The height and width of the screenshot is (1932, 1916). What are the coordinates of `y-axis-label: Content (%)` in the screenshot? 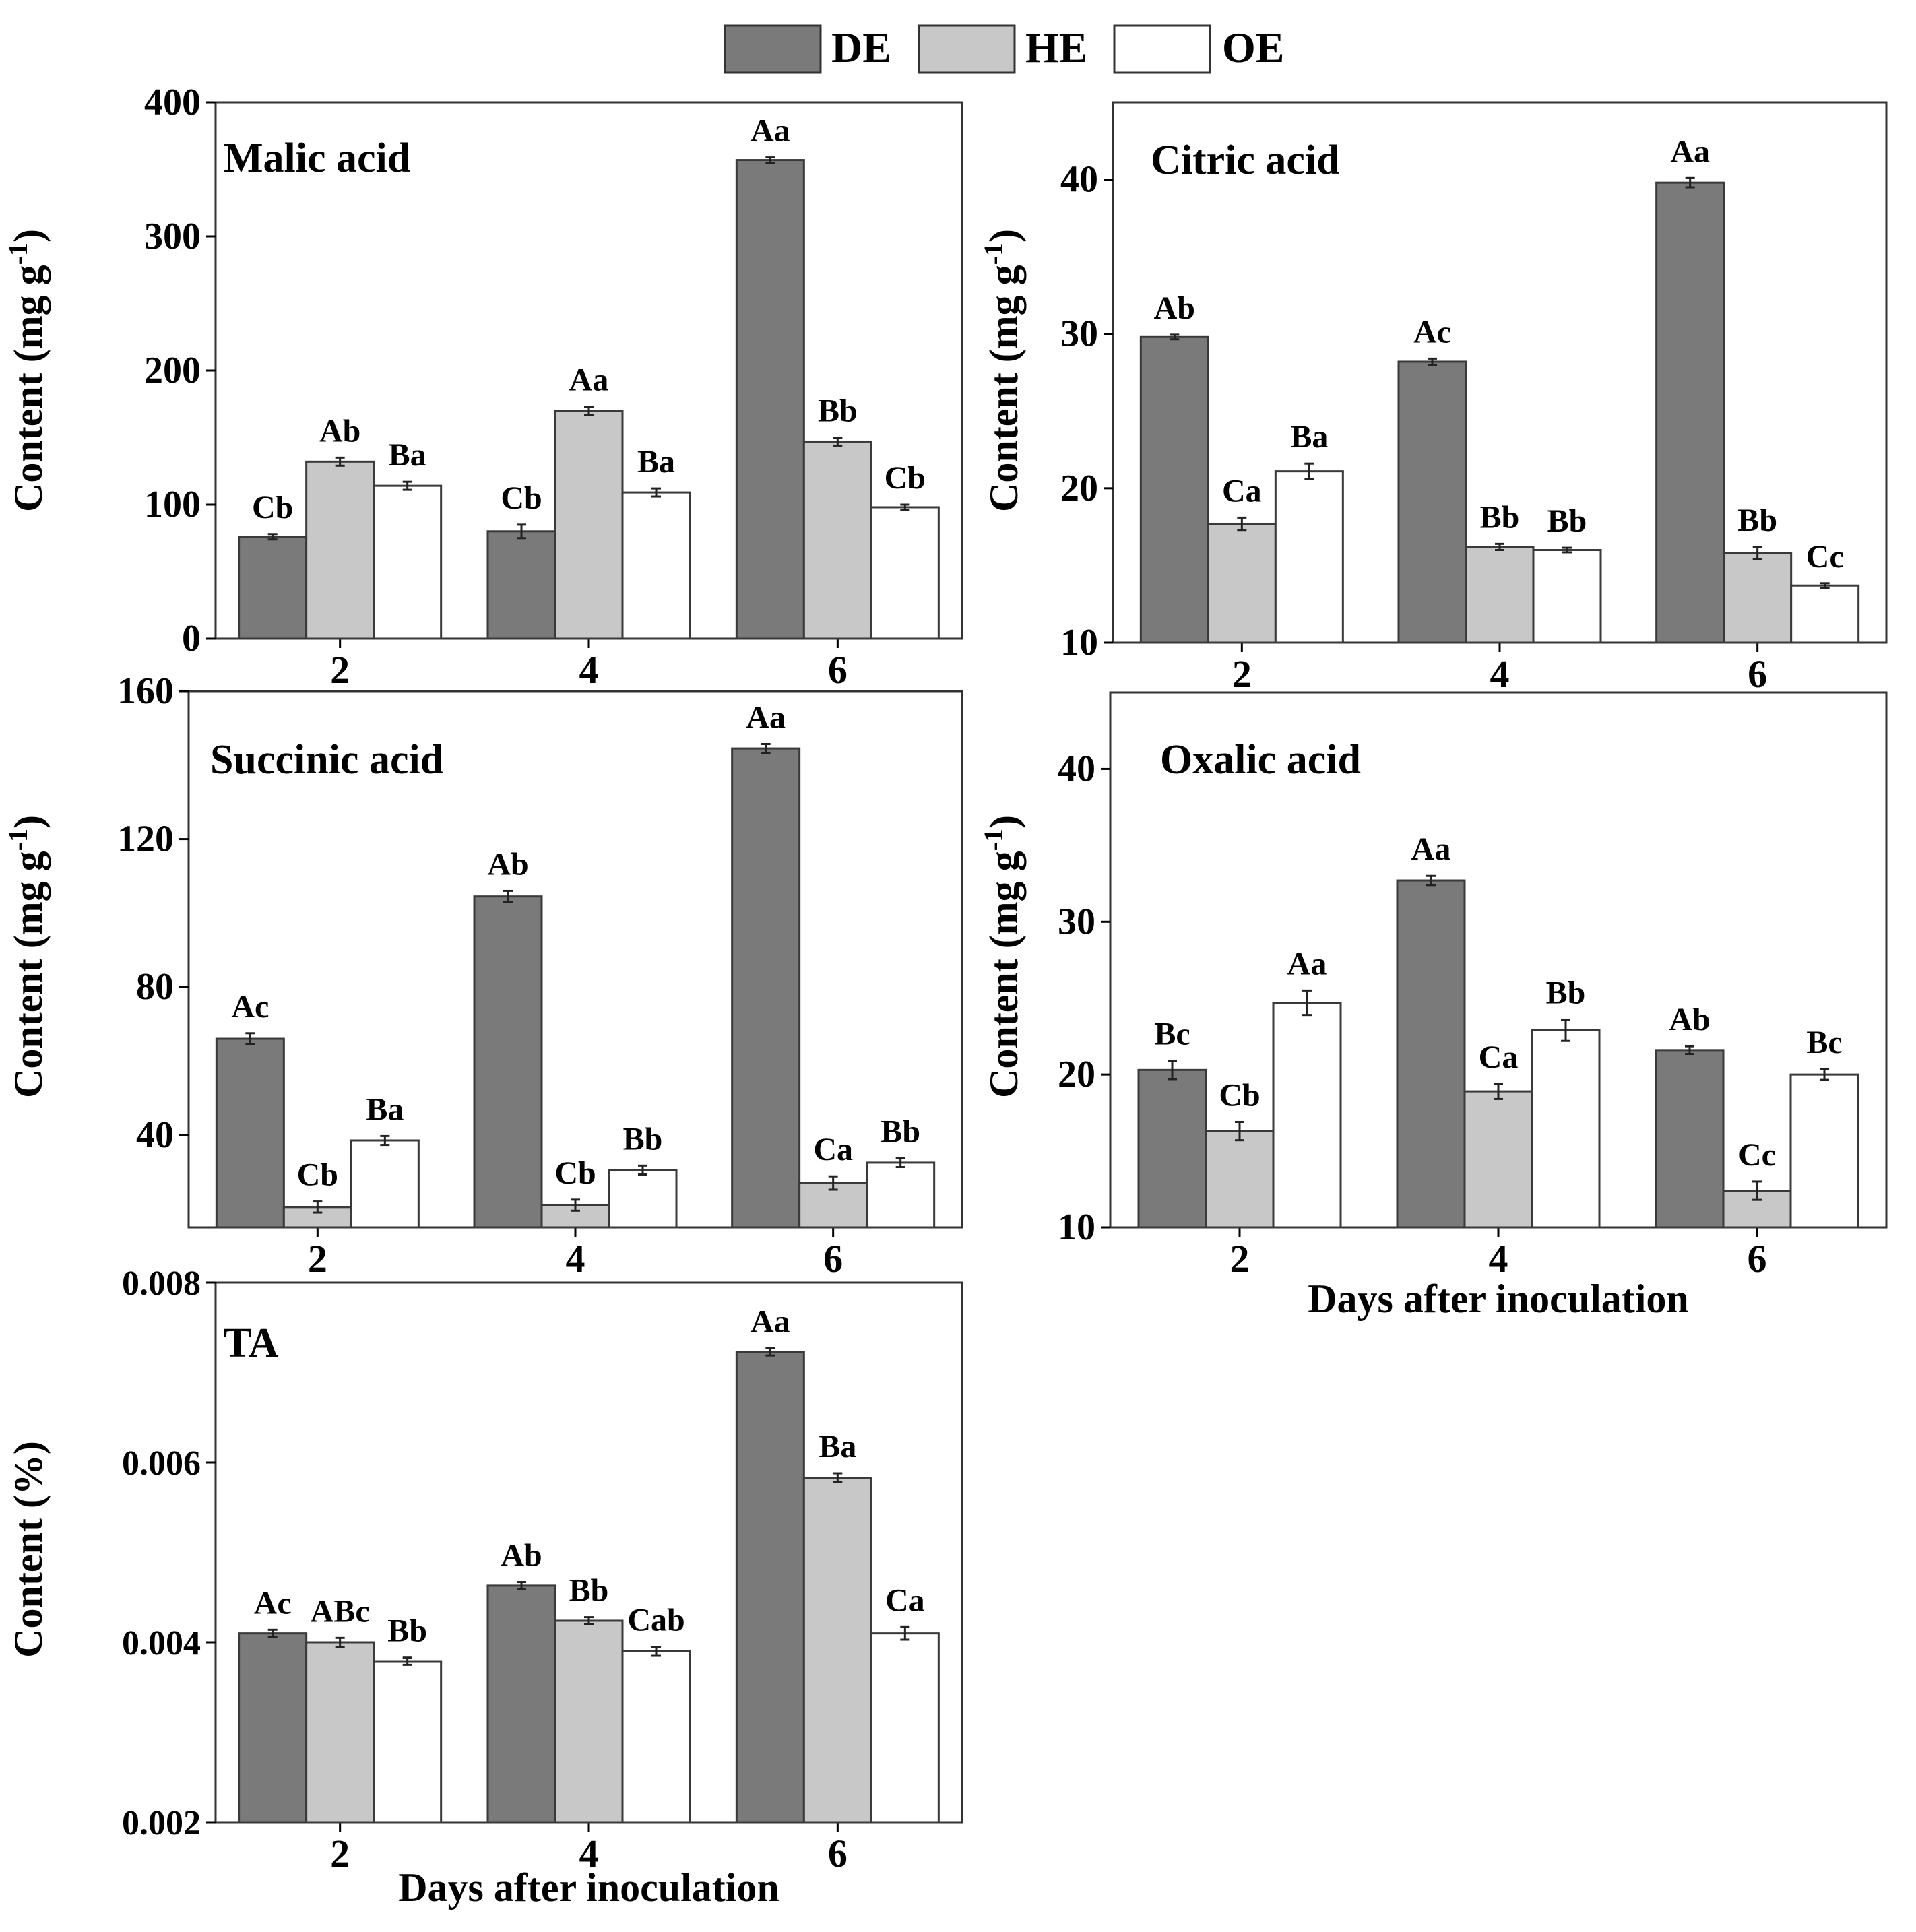 It's located at (28, 1550).